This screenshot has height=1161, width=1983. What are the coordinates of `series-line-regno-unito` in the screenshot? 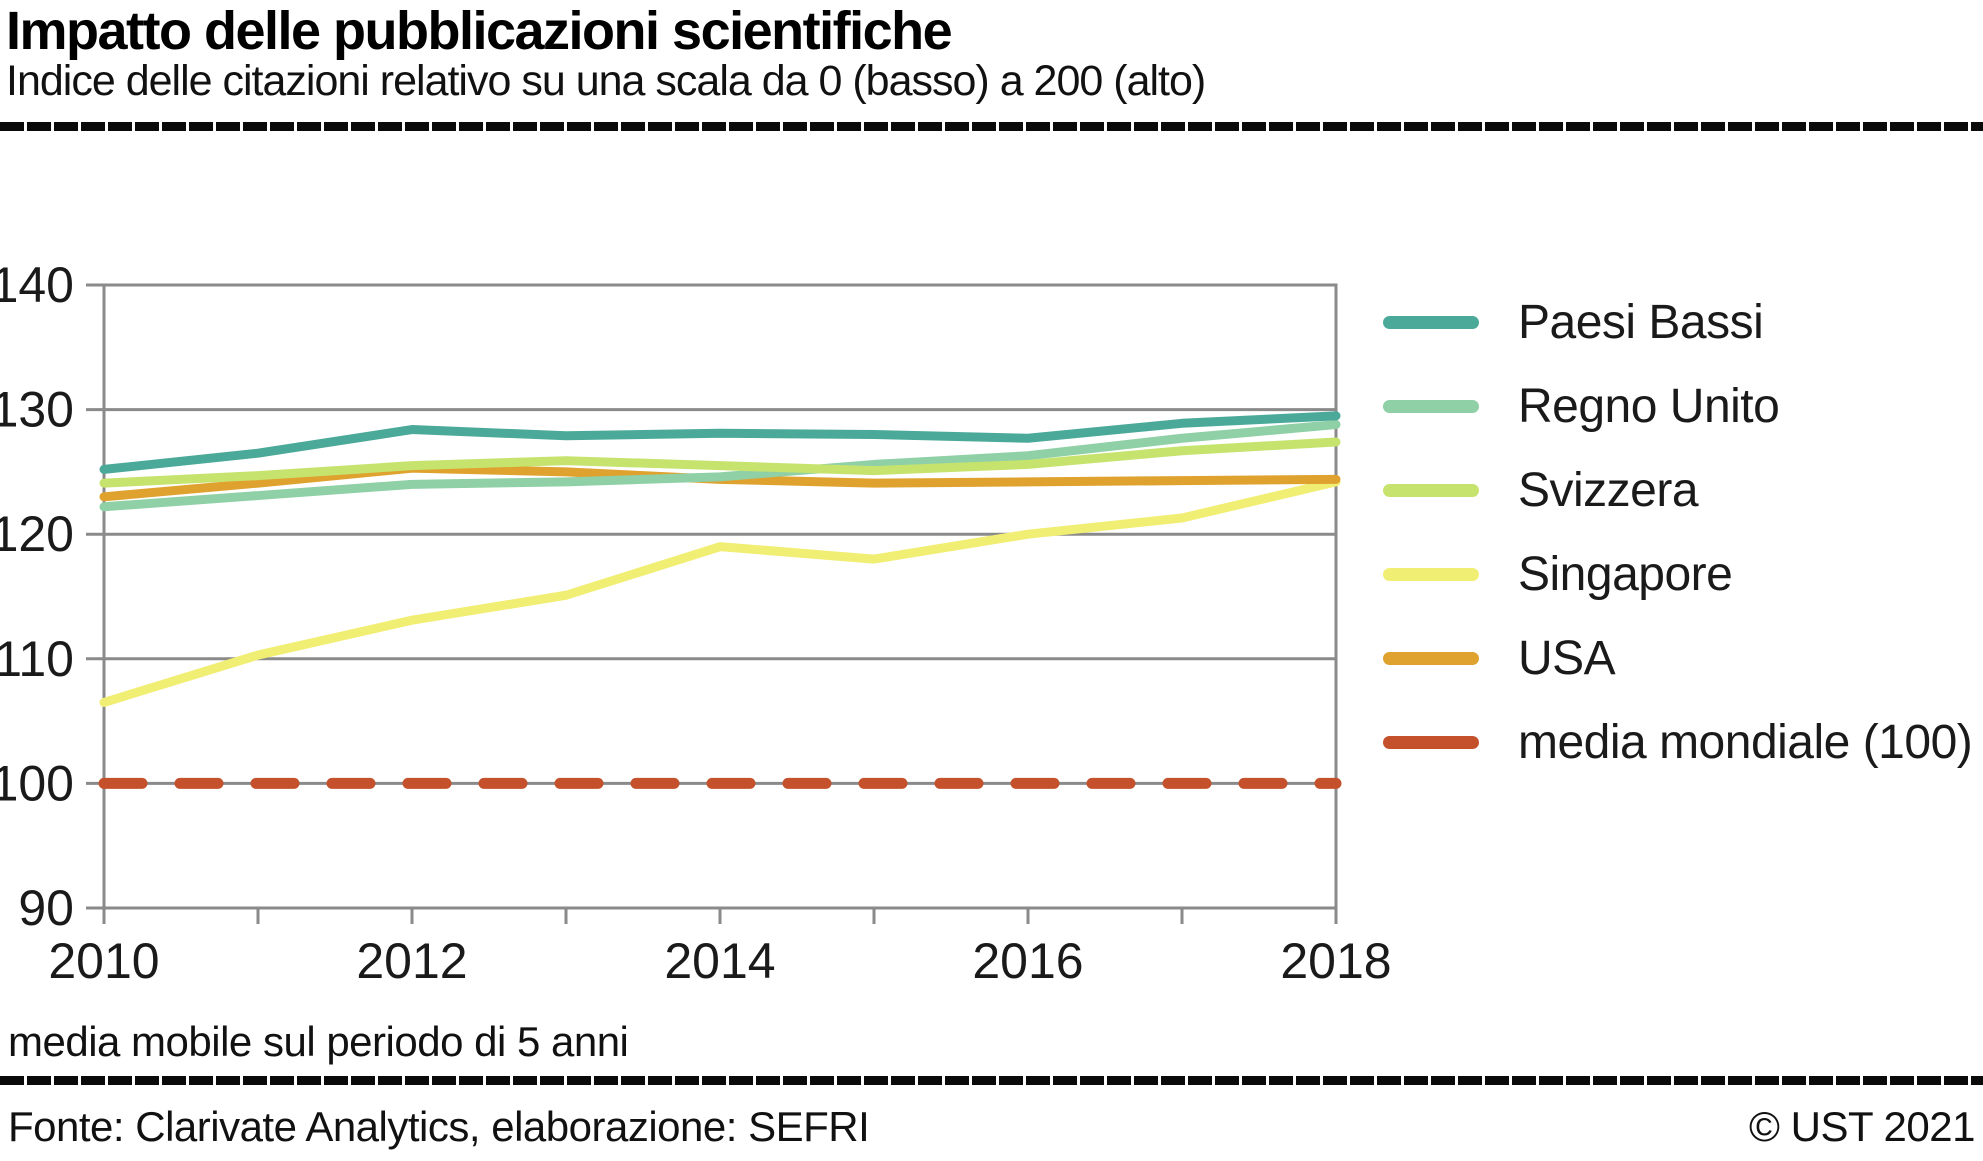 It's located at (720, 466).